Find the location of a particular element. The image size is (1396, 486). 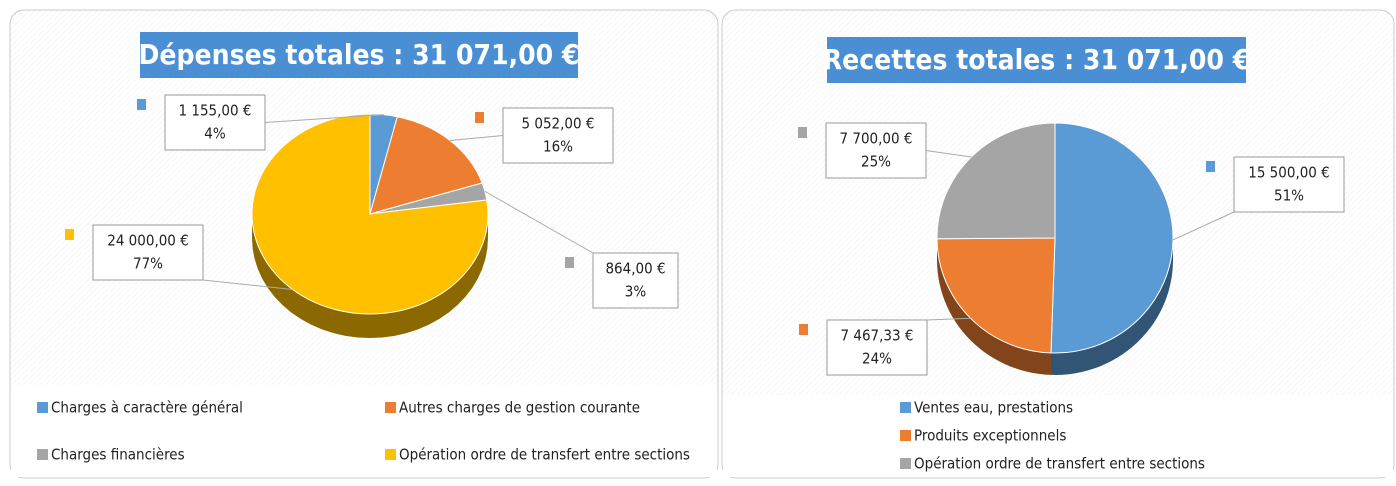

value-label: 864,00 € is located at coordinates (635, 269).